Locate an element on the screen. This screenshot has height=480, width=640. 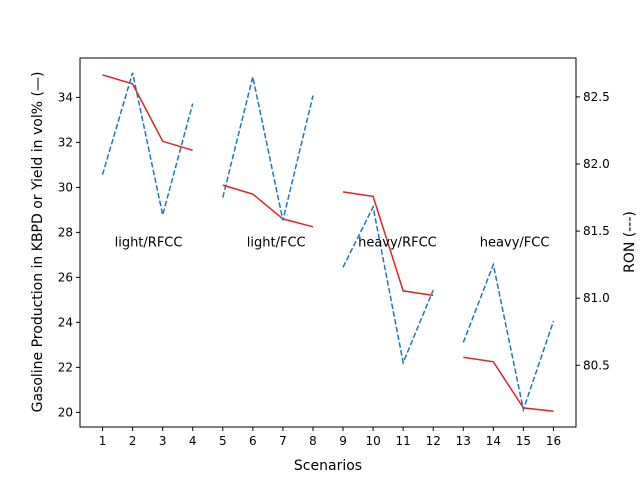
annotations: light/RFCC light/FCC heavy/RFCC heavy/FCC is located at coordinates (332, 242).